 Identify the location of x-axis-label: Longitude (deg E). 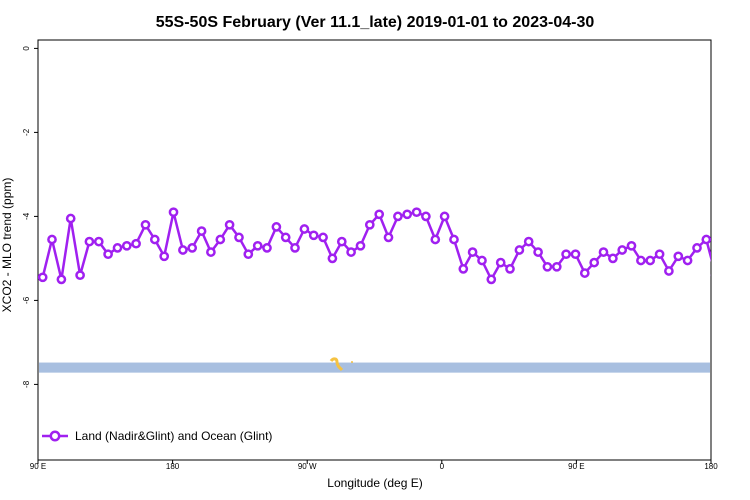
(374, 483).